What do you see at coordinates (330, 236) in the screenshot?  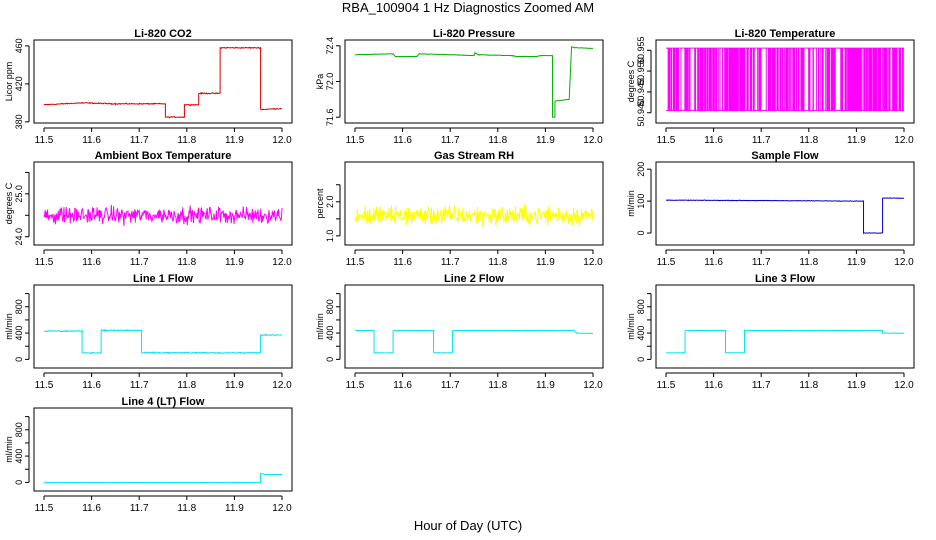 I see `y-tick-label: 1.0` at bounding box center [330, 236].